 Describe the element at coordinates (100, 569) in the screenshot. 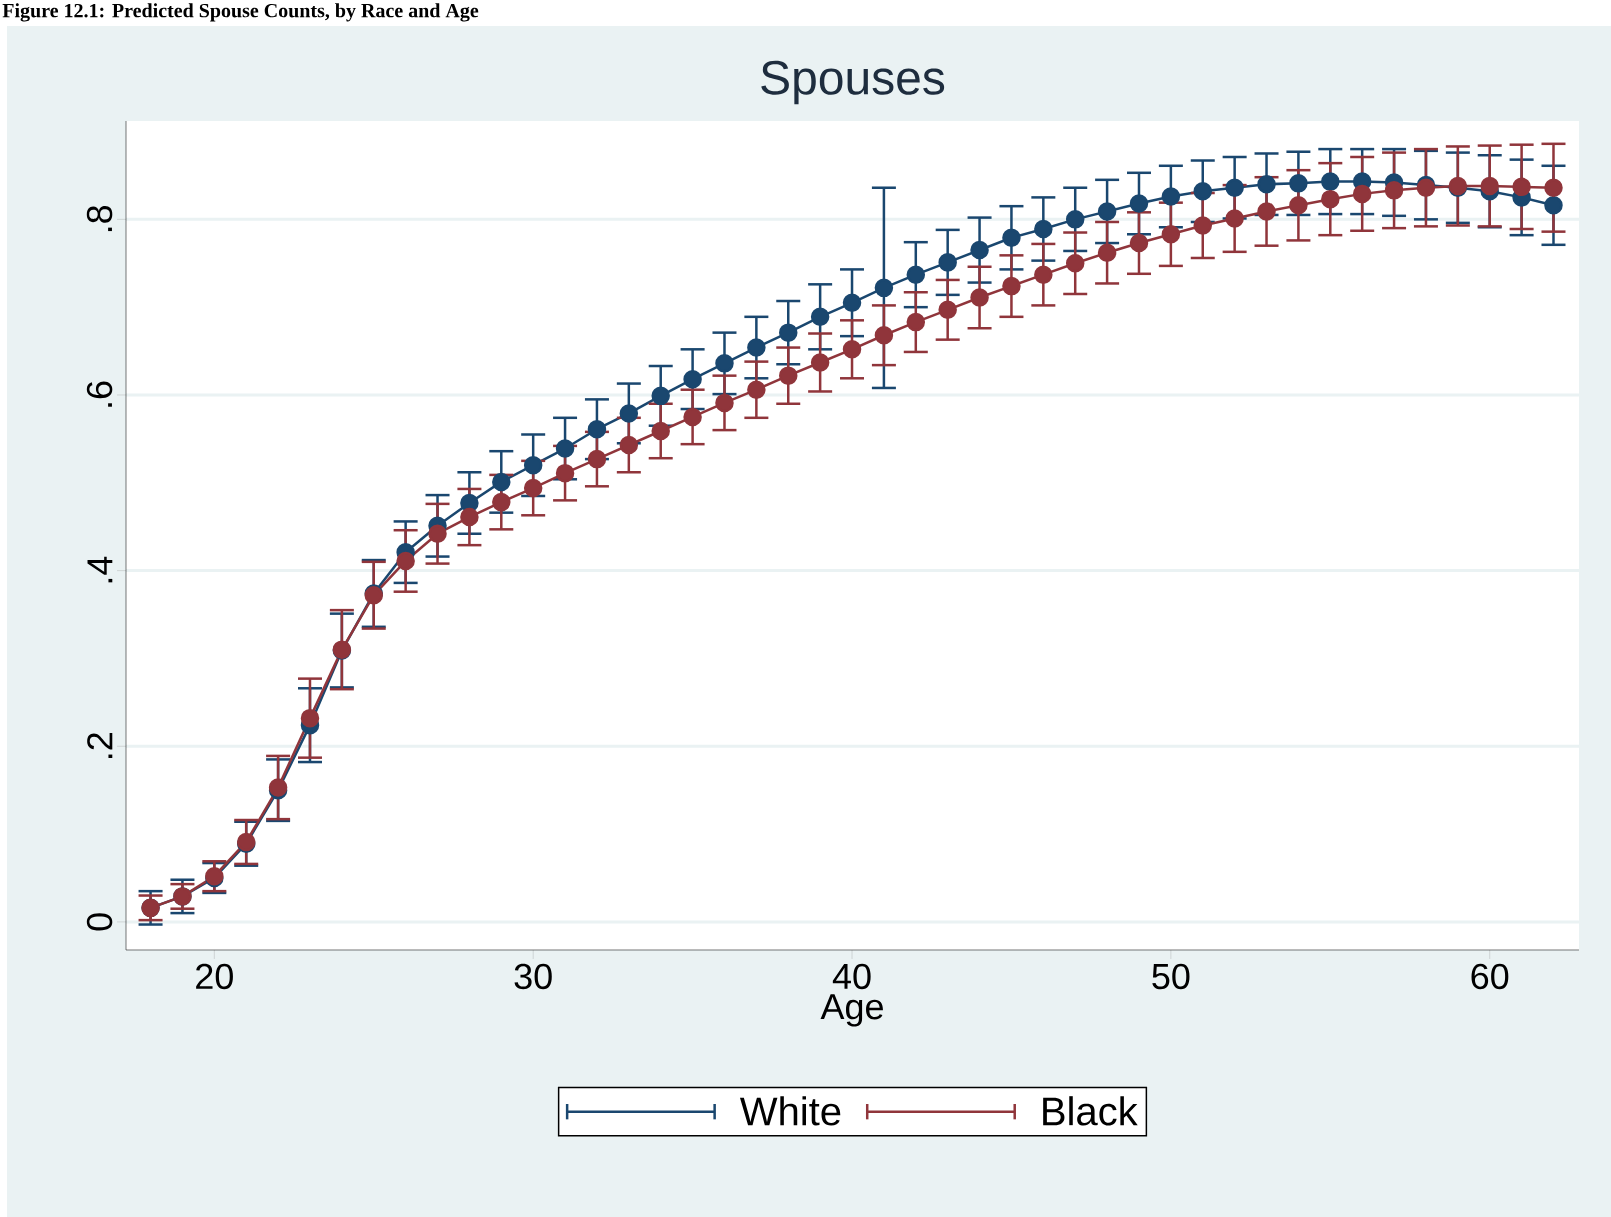

I see `y-tick-label: .4` at that location.